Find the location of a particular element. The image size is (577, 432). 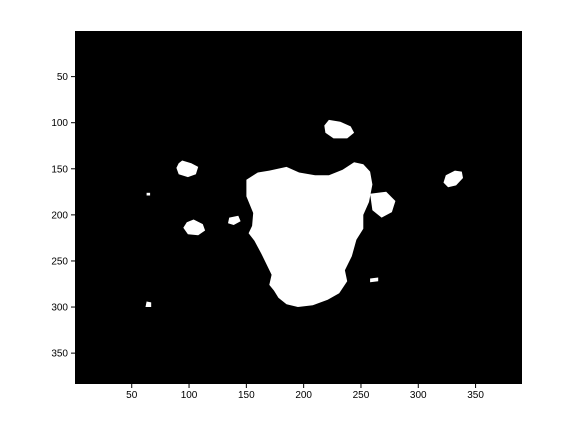

top-blob is located at coordinates (339, 129).